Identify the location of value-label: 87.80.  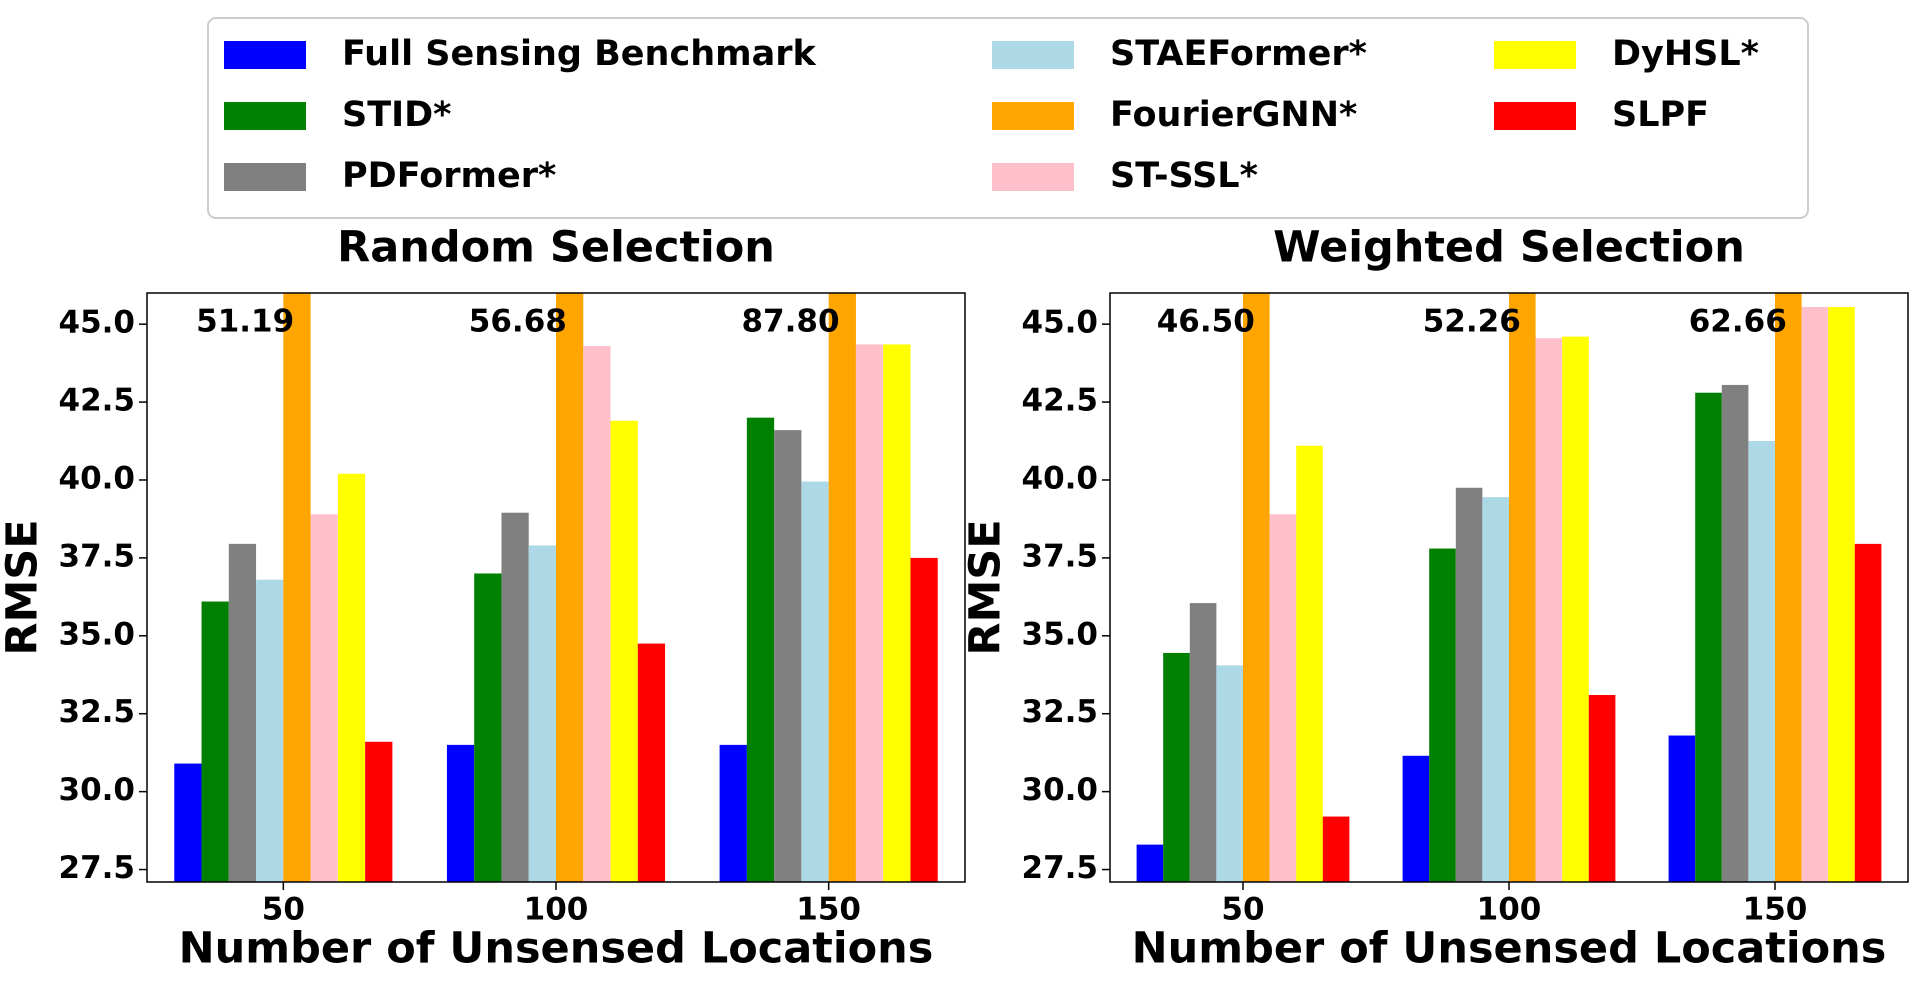
(790, 322).